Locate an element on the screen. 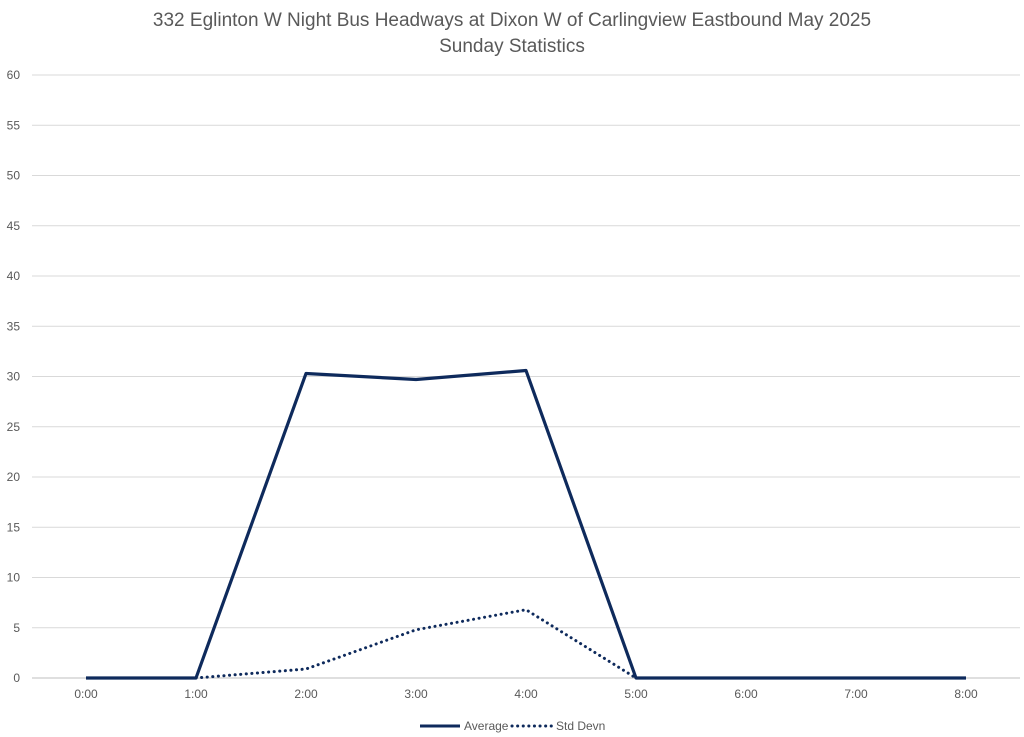 The image size is (1024, 737). y-tick-label-10: 10 is located at coordinates (14, 578).